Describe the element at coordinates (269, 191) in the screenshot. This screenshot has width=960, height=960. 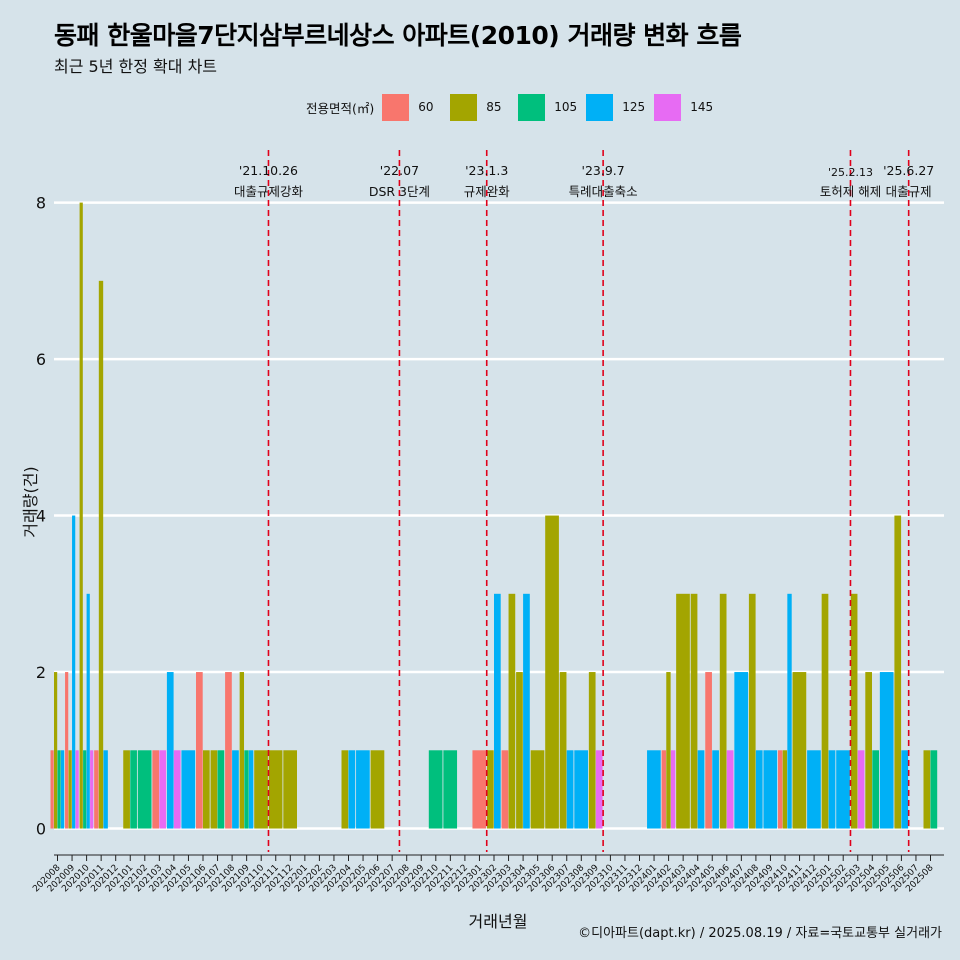
I see `annotation-label: 대출규제강화` at that location.